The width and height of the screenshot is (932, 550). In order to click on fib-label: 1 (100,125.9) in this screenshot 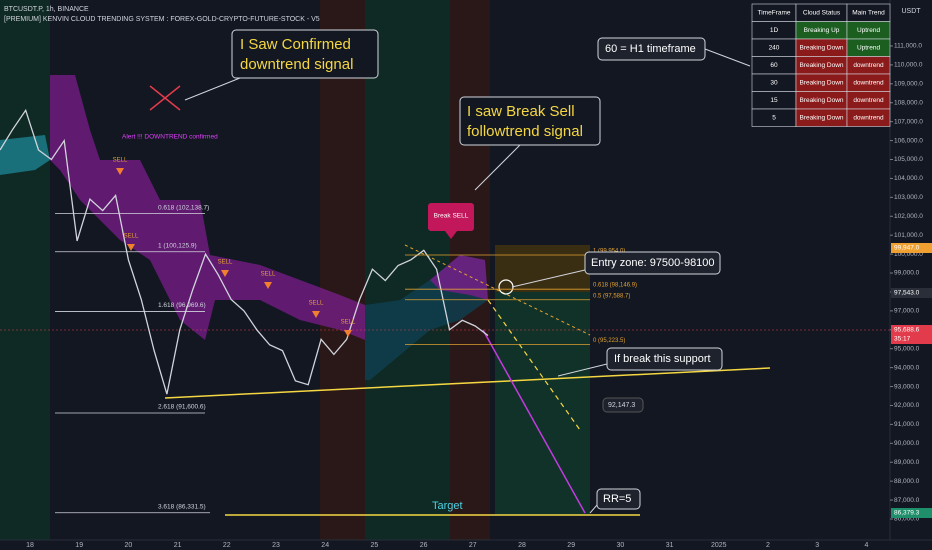, I will do `click(177, 245)`.